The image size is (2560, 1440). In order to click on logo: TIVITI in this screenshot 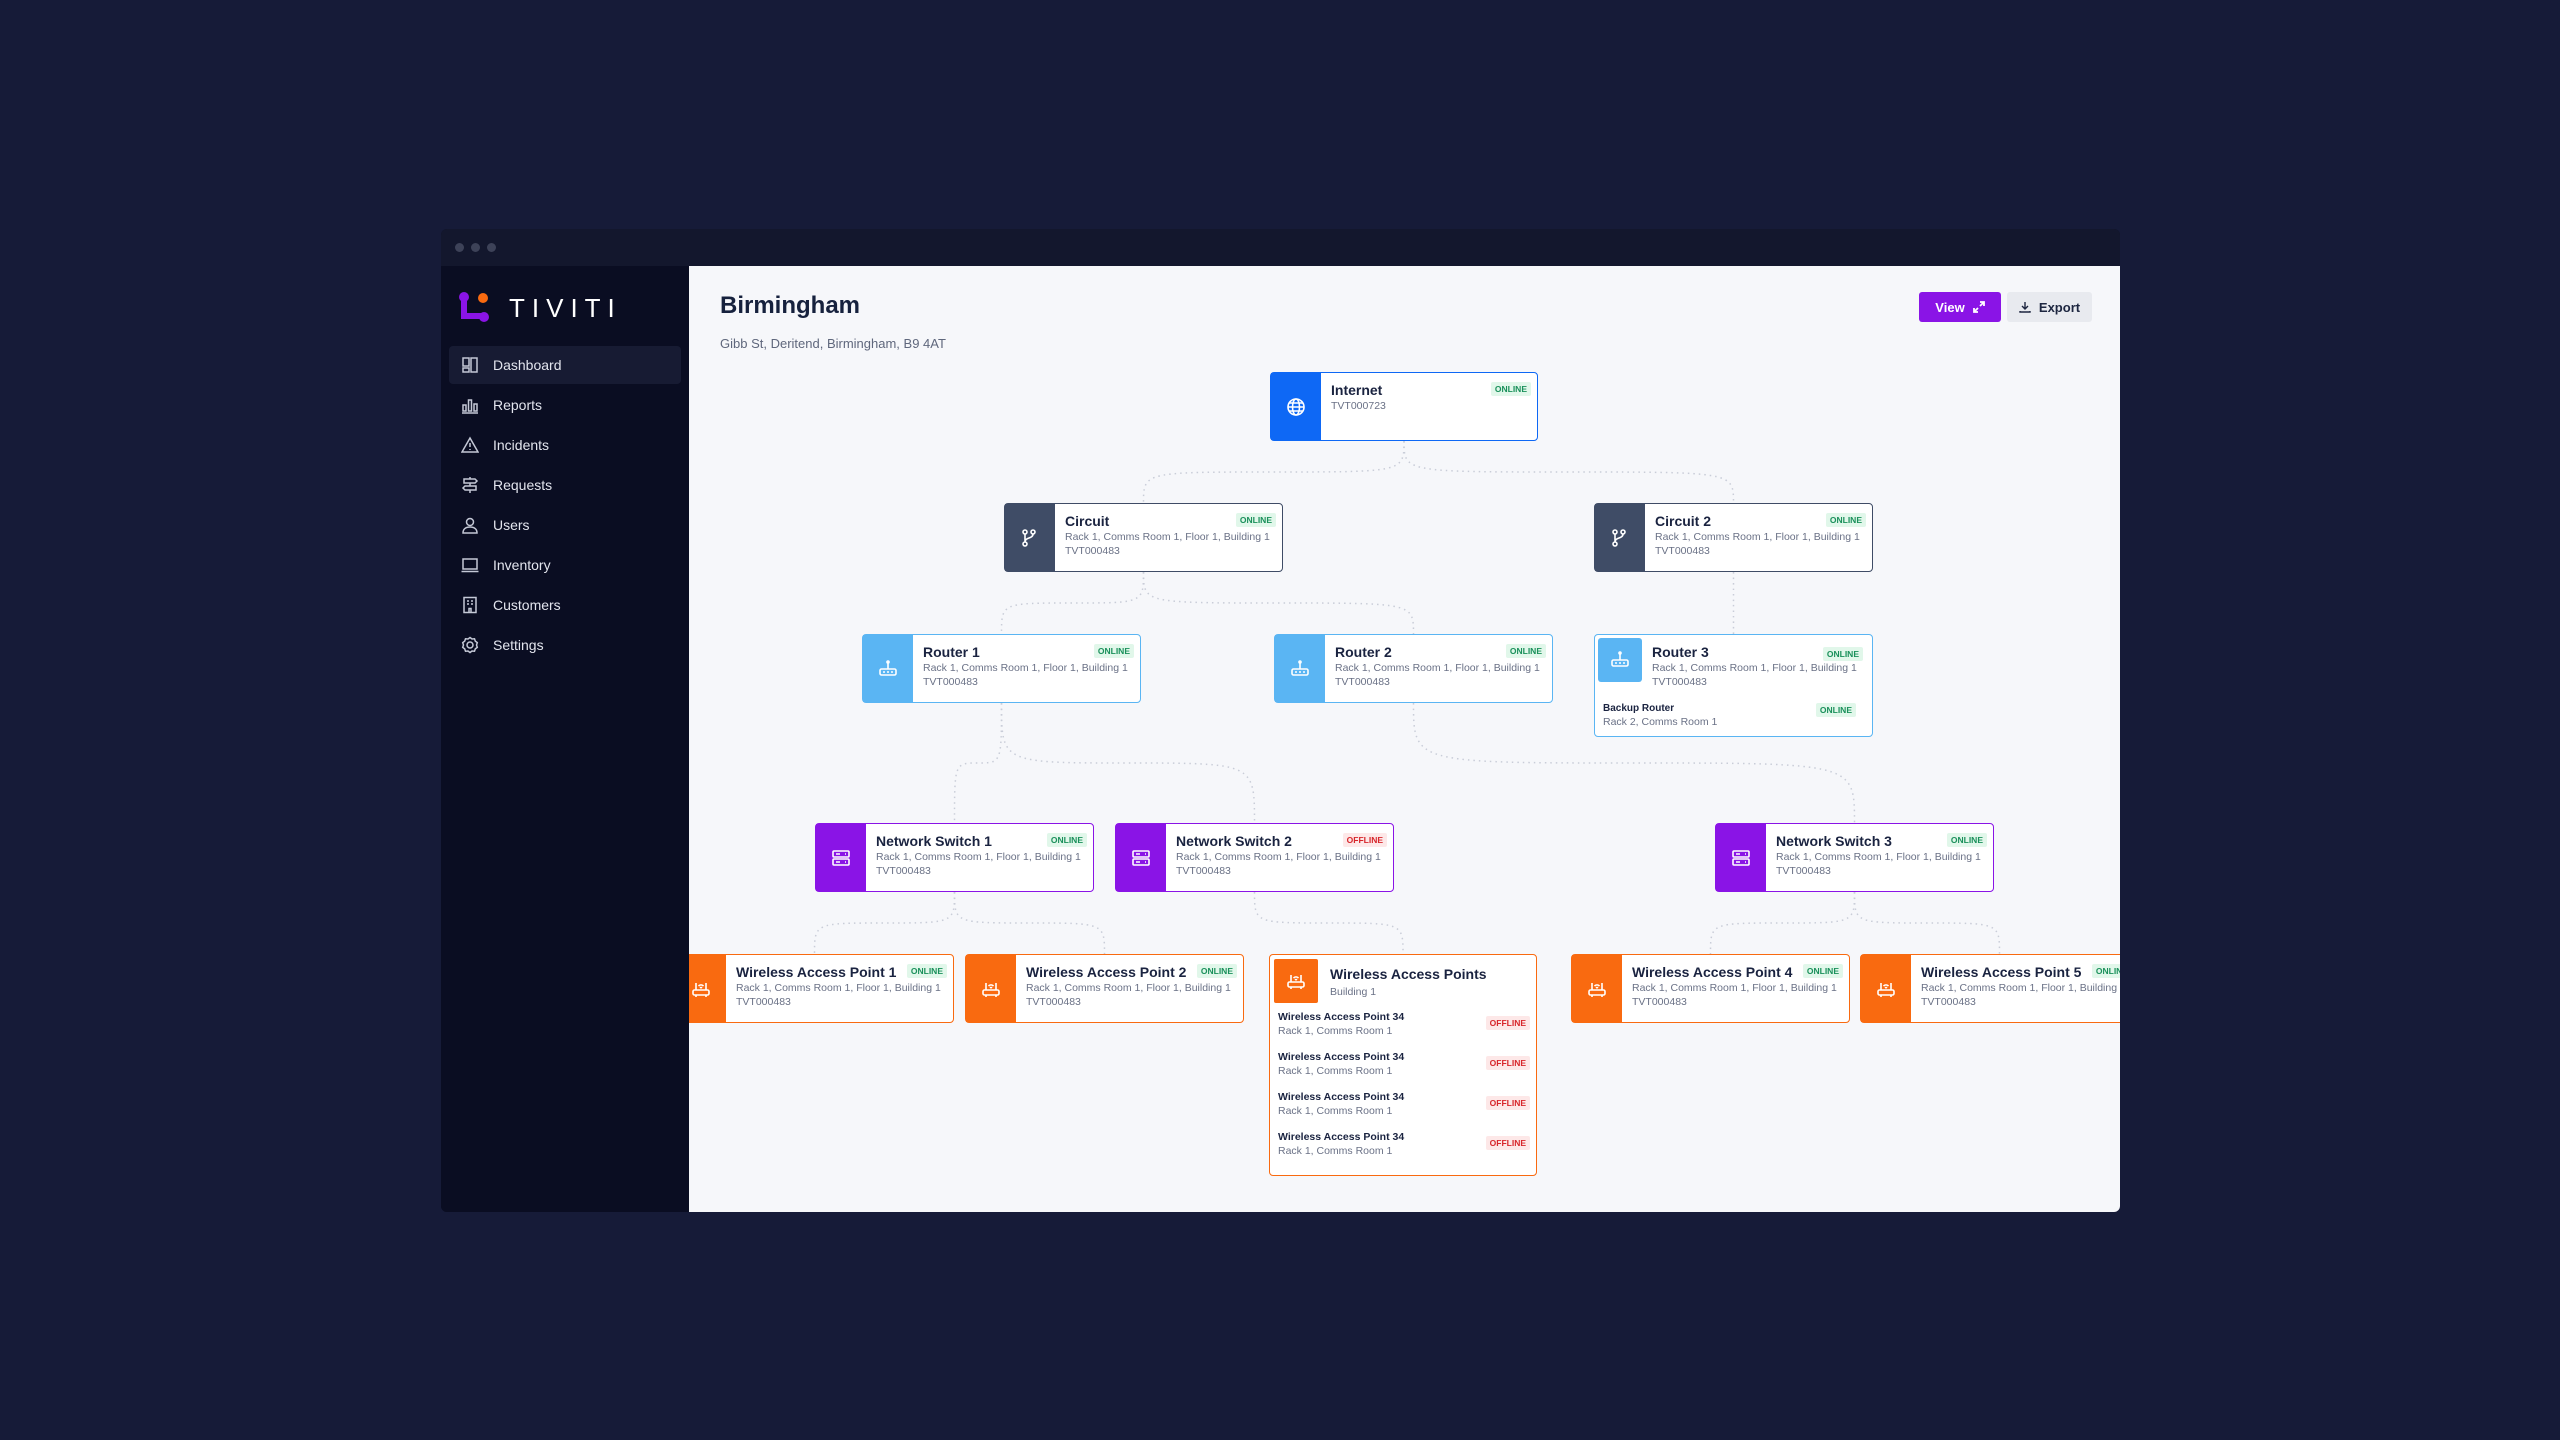, I will do `click(539, 308)`.